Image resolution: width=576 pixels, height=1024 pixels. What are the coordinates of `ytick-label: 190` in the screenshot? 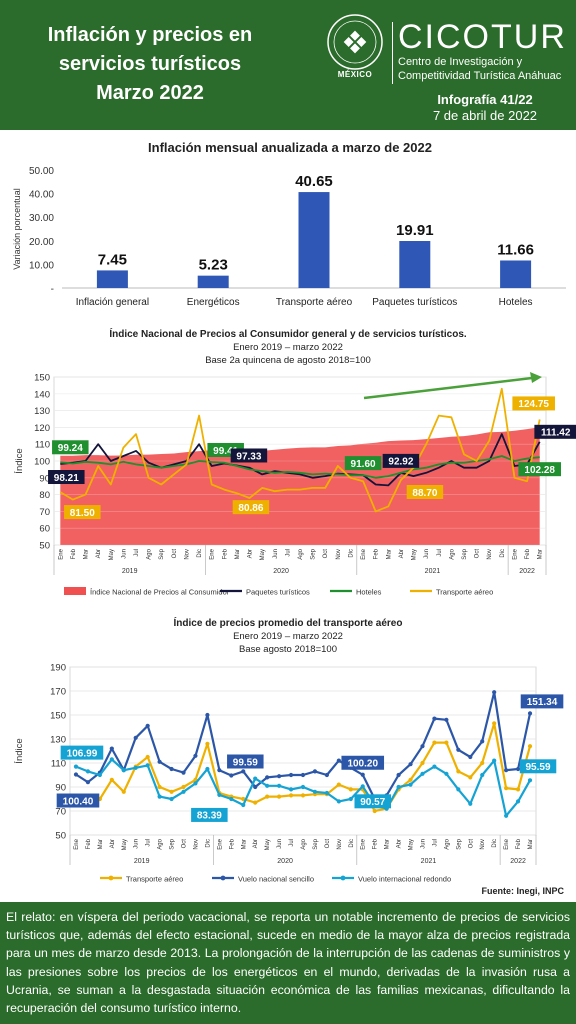 It's located at (58, 668).